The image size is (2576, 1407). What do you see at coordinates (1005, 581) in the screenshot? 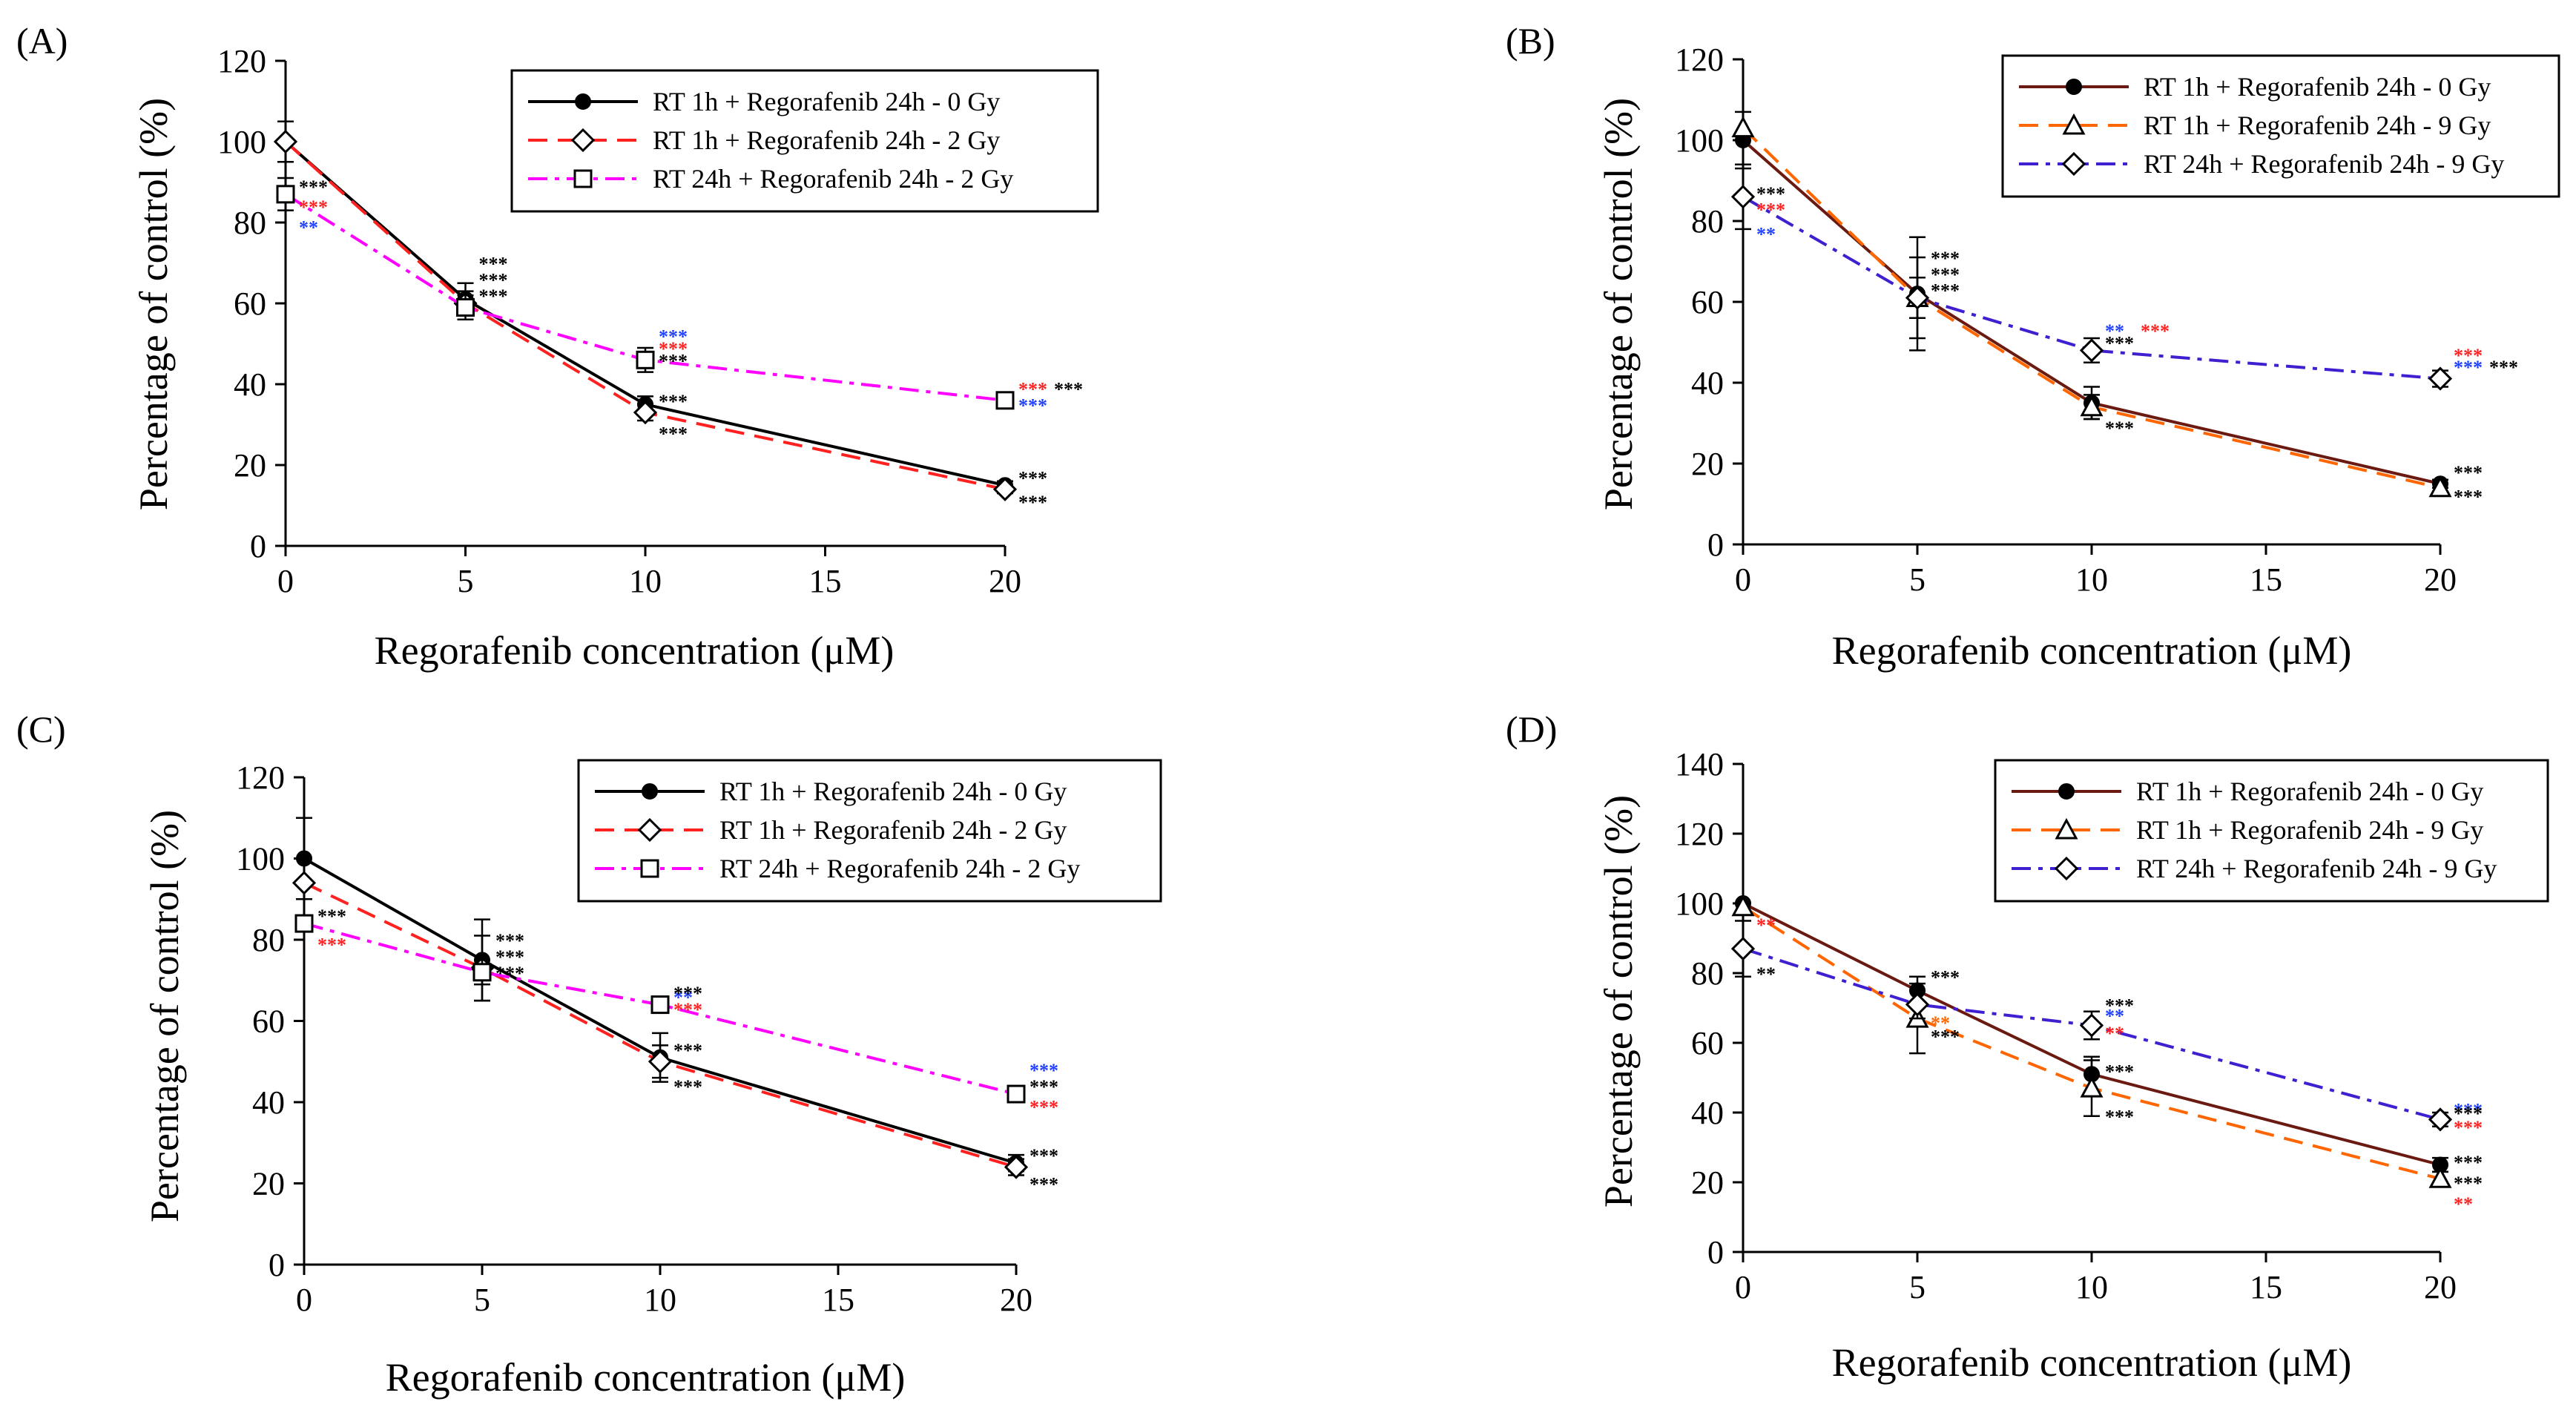
I see `x-tick-label: 20` at bounding box center [1005, 581].